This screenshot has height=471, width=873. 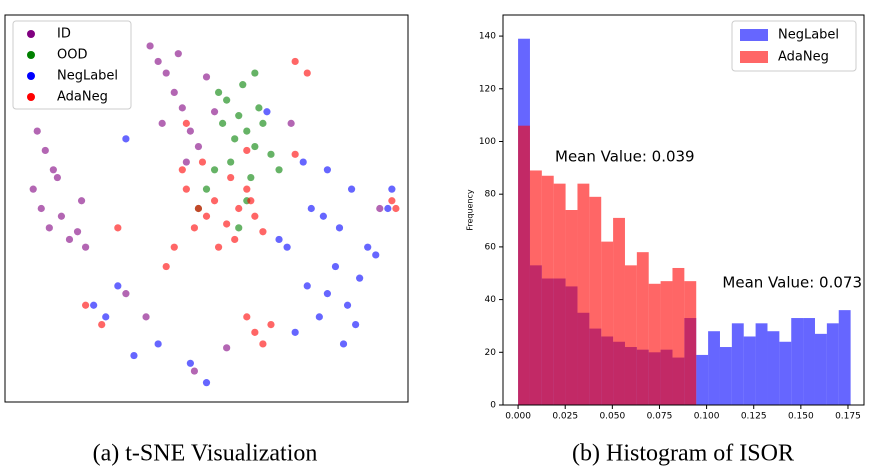 I want to click on caption: (b) Histogram of ISOR, so click(x=683, y=454).